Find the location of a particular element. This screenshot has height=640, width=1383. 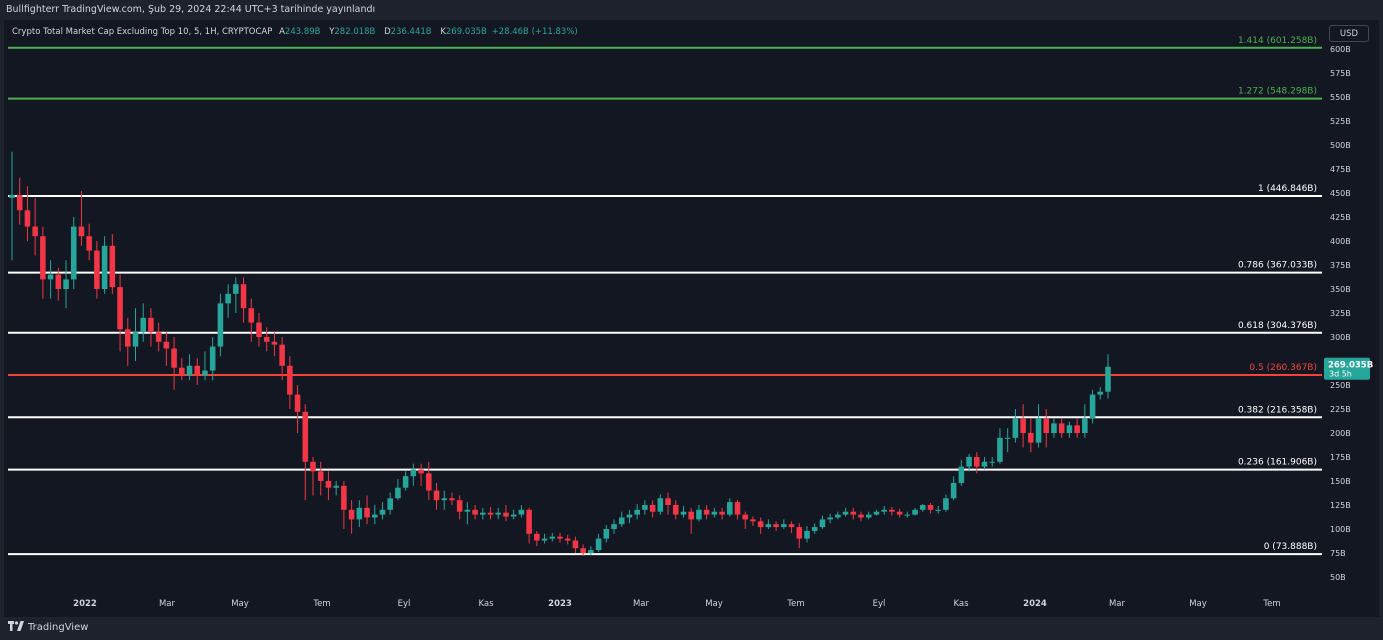

currency-button: USD is located at coordinates (1349, 33).